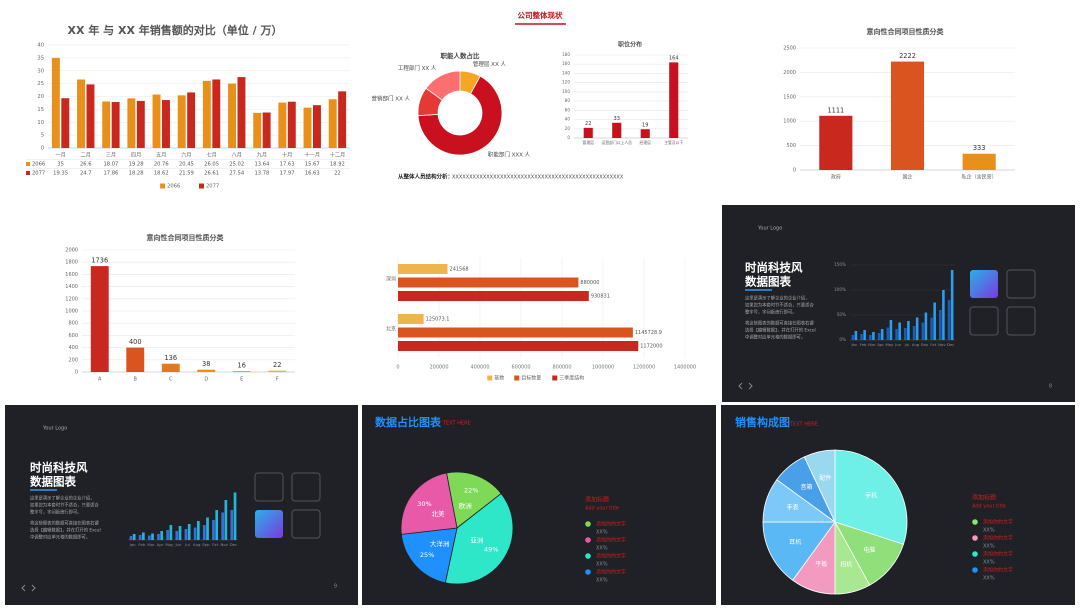 The width and height of the screenshot is (1080, 608). What do you see at coordinates (175, 30) in the screenshot?
I see `chart-title: XX 年 与 XX 年销售额的对比（单位 / 万）` at bounding box center [175, 30].